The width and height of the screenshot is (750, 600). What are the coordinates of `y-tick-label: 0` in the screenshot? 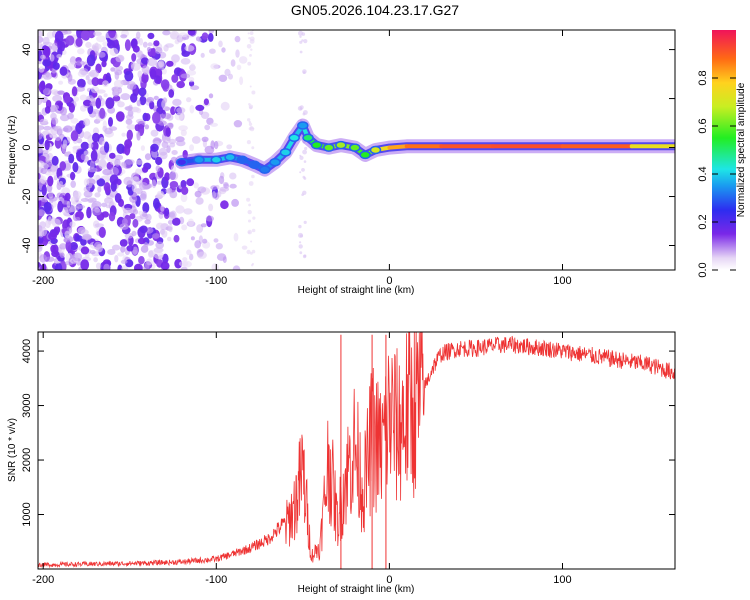 It's located at (27, 148).